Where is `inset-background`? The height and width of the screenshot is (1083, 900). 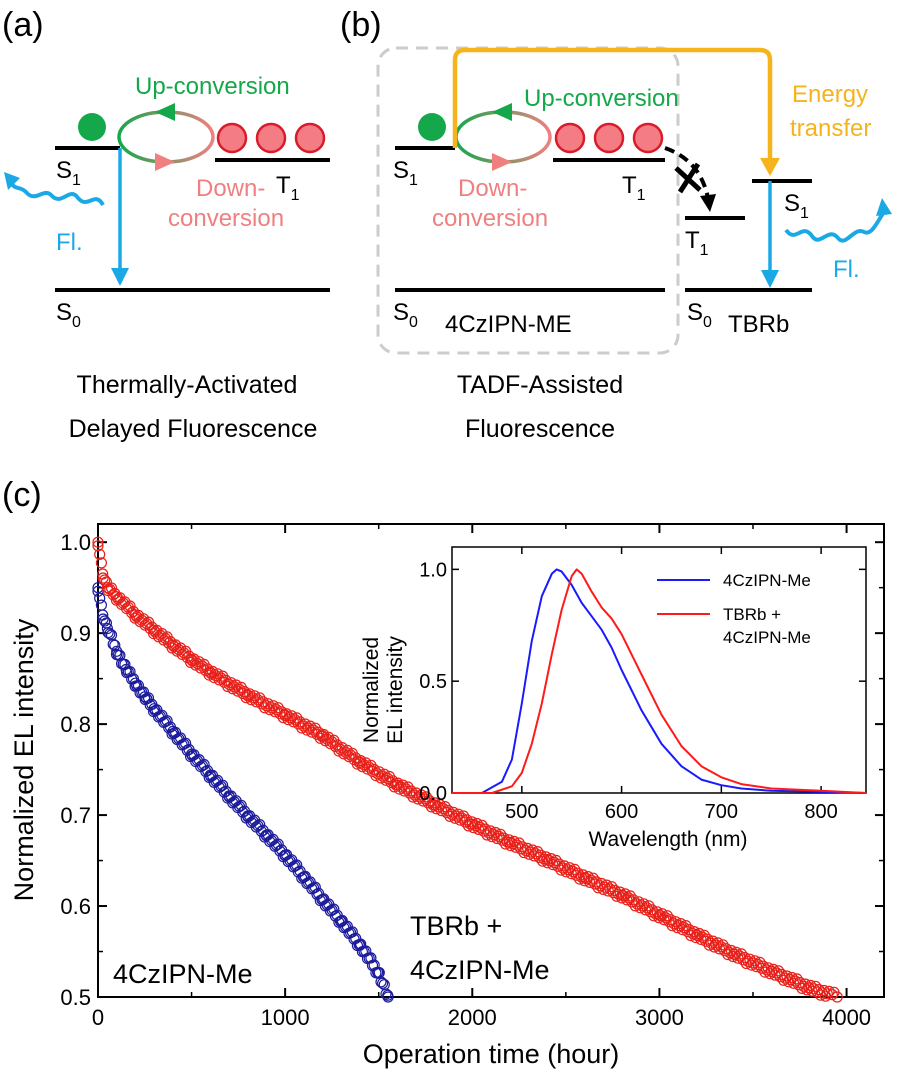 inset-background is located at coordinates (659, 670).